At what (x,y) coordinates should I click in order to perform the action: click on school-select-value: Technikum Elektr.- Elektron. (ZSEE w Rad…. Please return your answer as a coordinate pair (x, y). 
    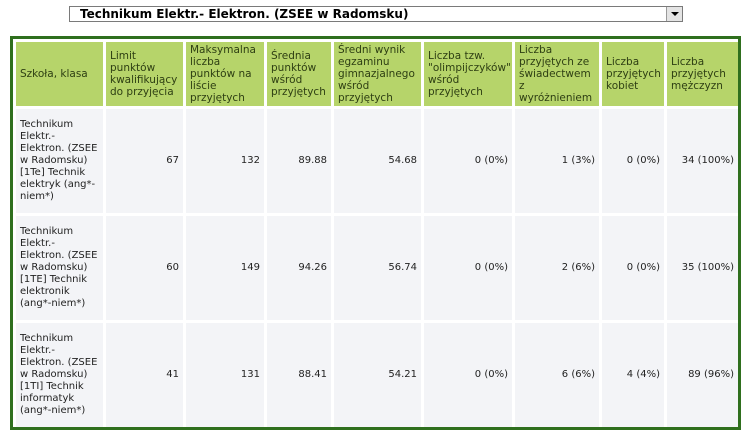
    Looking at the image, I should click on (244, 14).